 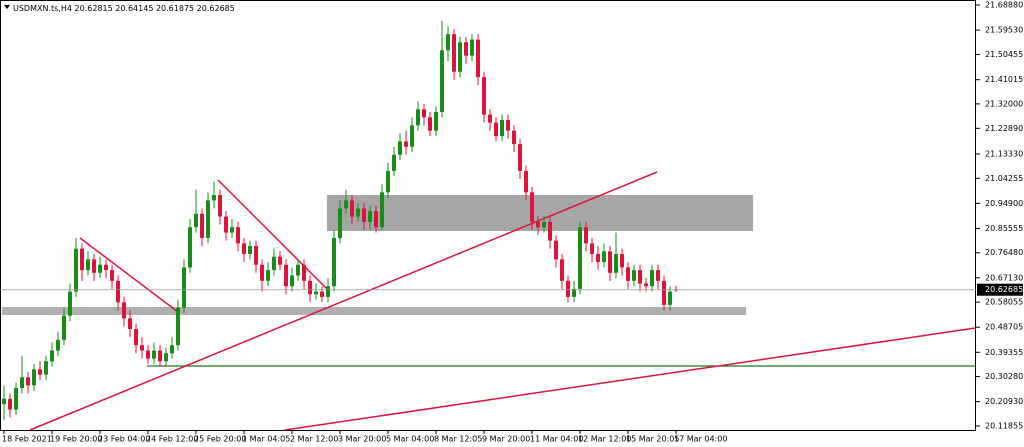 What do you see at coordinates (172, 439) in the screenshot?
I see `x-tick-label: 24 Feb 12:00` at bounding box center [172, 439].